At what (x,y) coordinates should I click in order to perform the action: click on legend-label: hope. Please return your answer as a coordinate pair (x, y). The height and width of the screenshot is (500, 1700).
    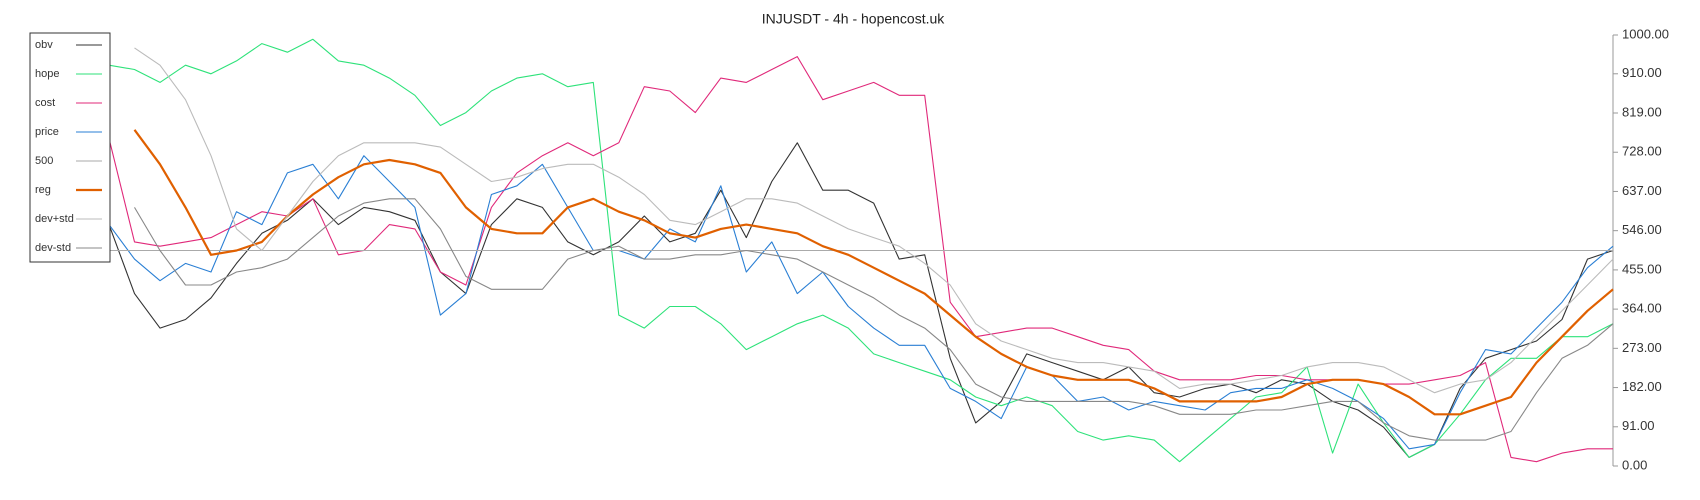
    Looking at the image, I should click on (47, 74).